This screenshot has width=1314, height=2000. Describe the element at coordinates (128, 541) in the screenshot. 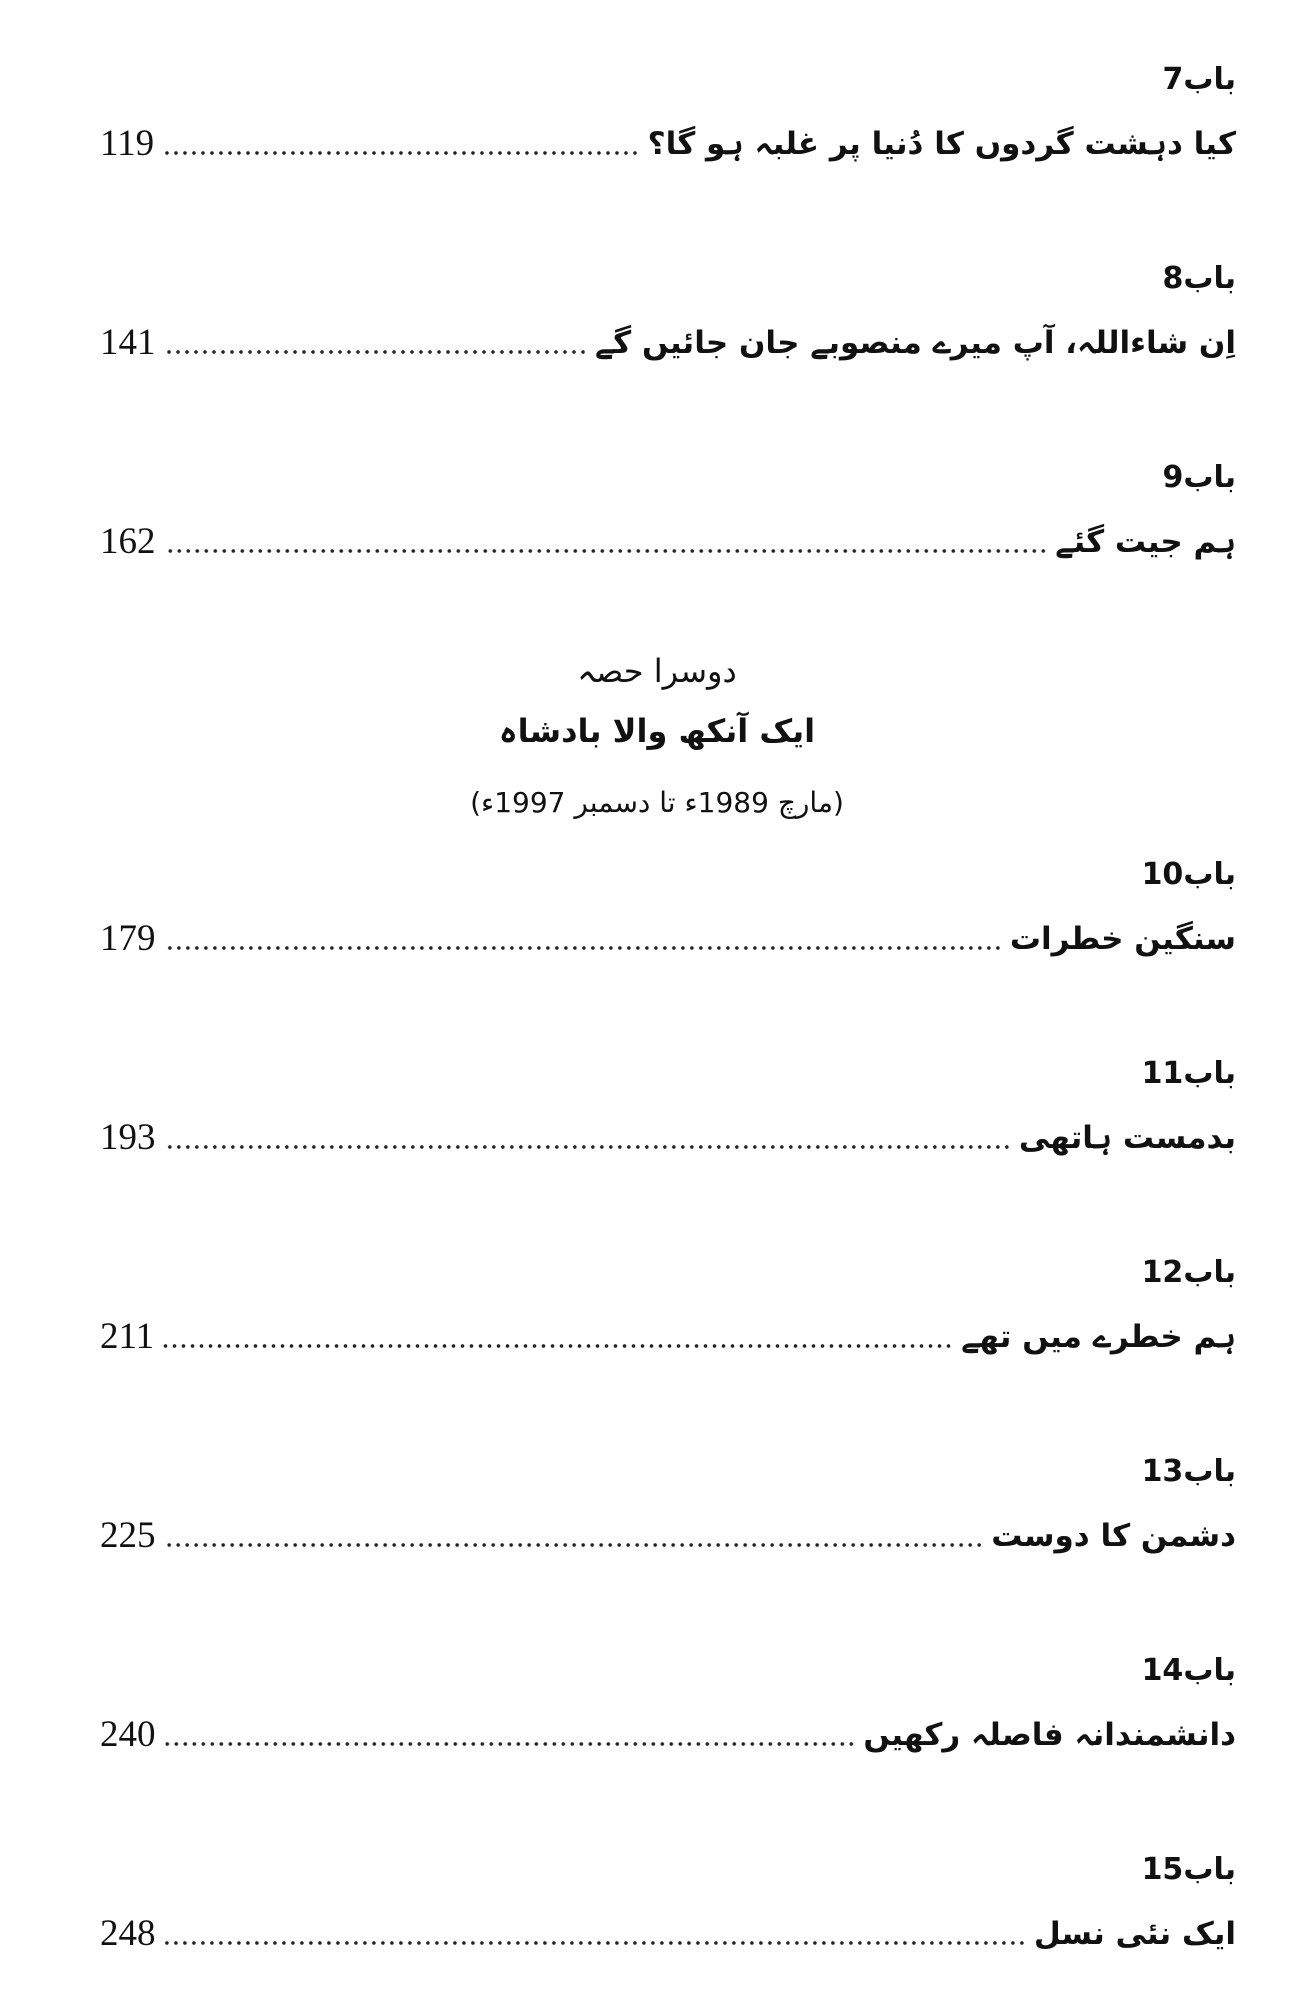

I see `page-number: 162` at that location.